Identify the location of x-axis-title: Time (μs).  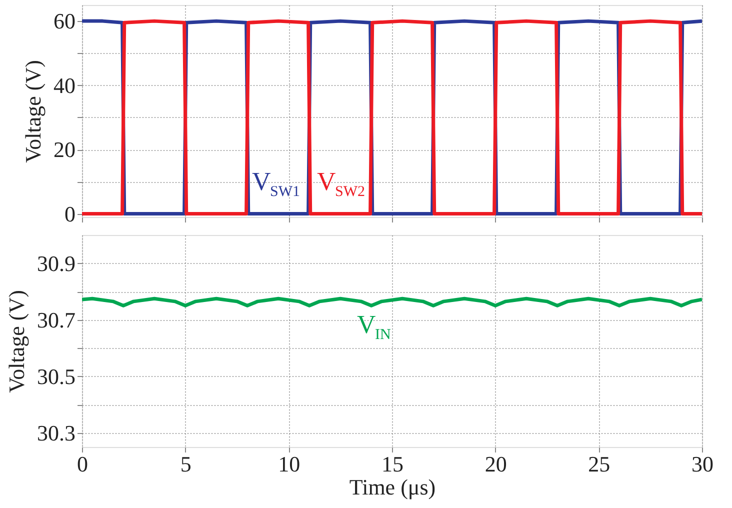
(392, 487).